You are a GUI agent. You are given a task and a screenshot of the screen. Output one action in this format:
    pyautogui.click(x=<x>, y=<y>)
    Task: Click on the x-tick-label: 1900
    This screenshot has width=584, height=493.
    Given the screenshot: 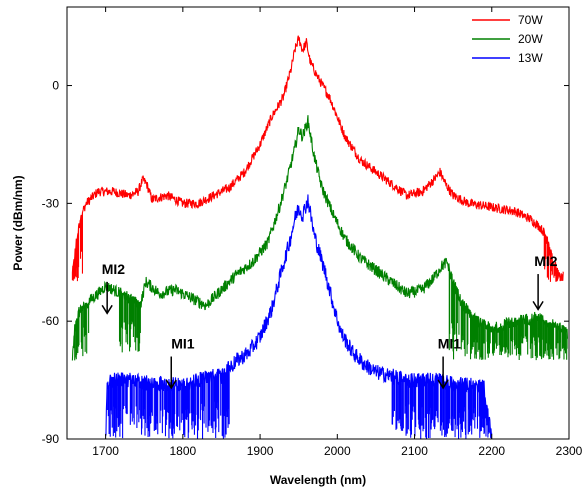 What is the action you would take?
    pyautogui.click(x=260, y=451)
    